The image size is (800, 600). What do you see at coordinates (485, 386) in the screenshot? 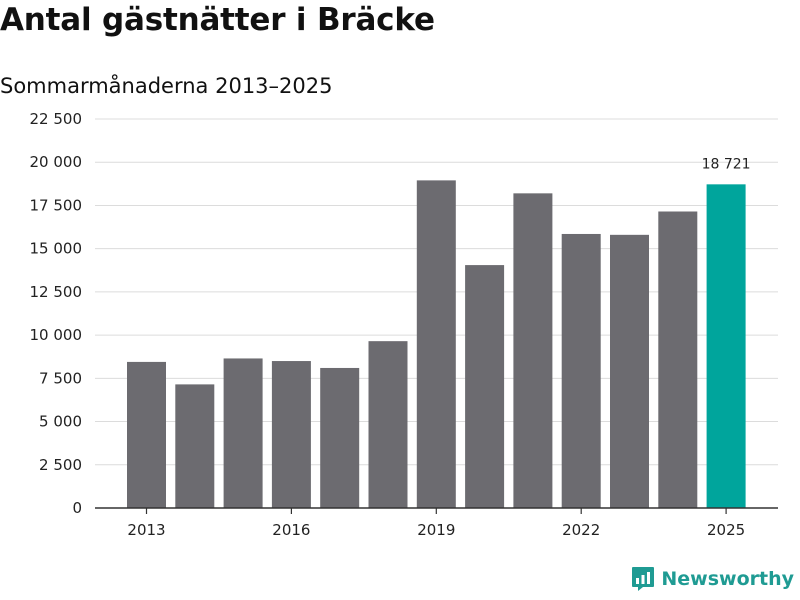
I see `bar-2020` at bounding box center [485, 386].